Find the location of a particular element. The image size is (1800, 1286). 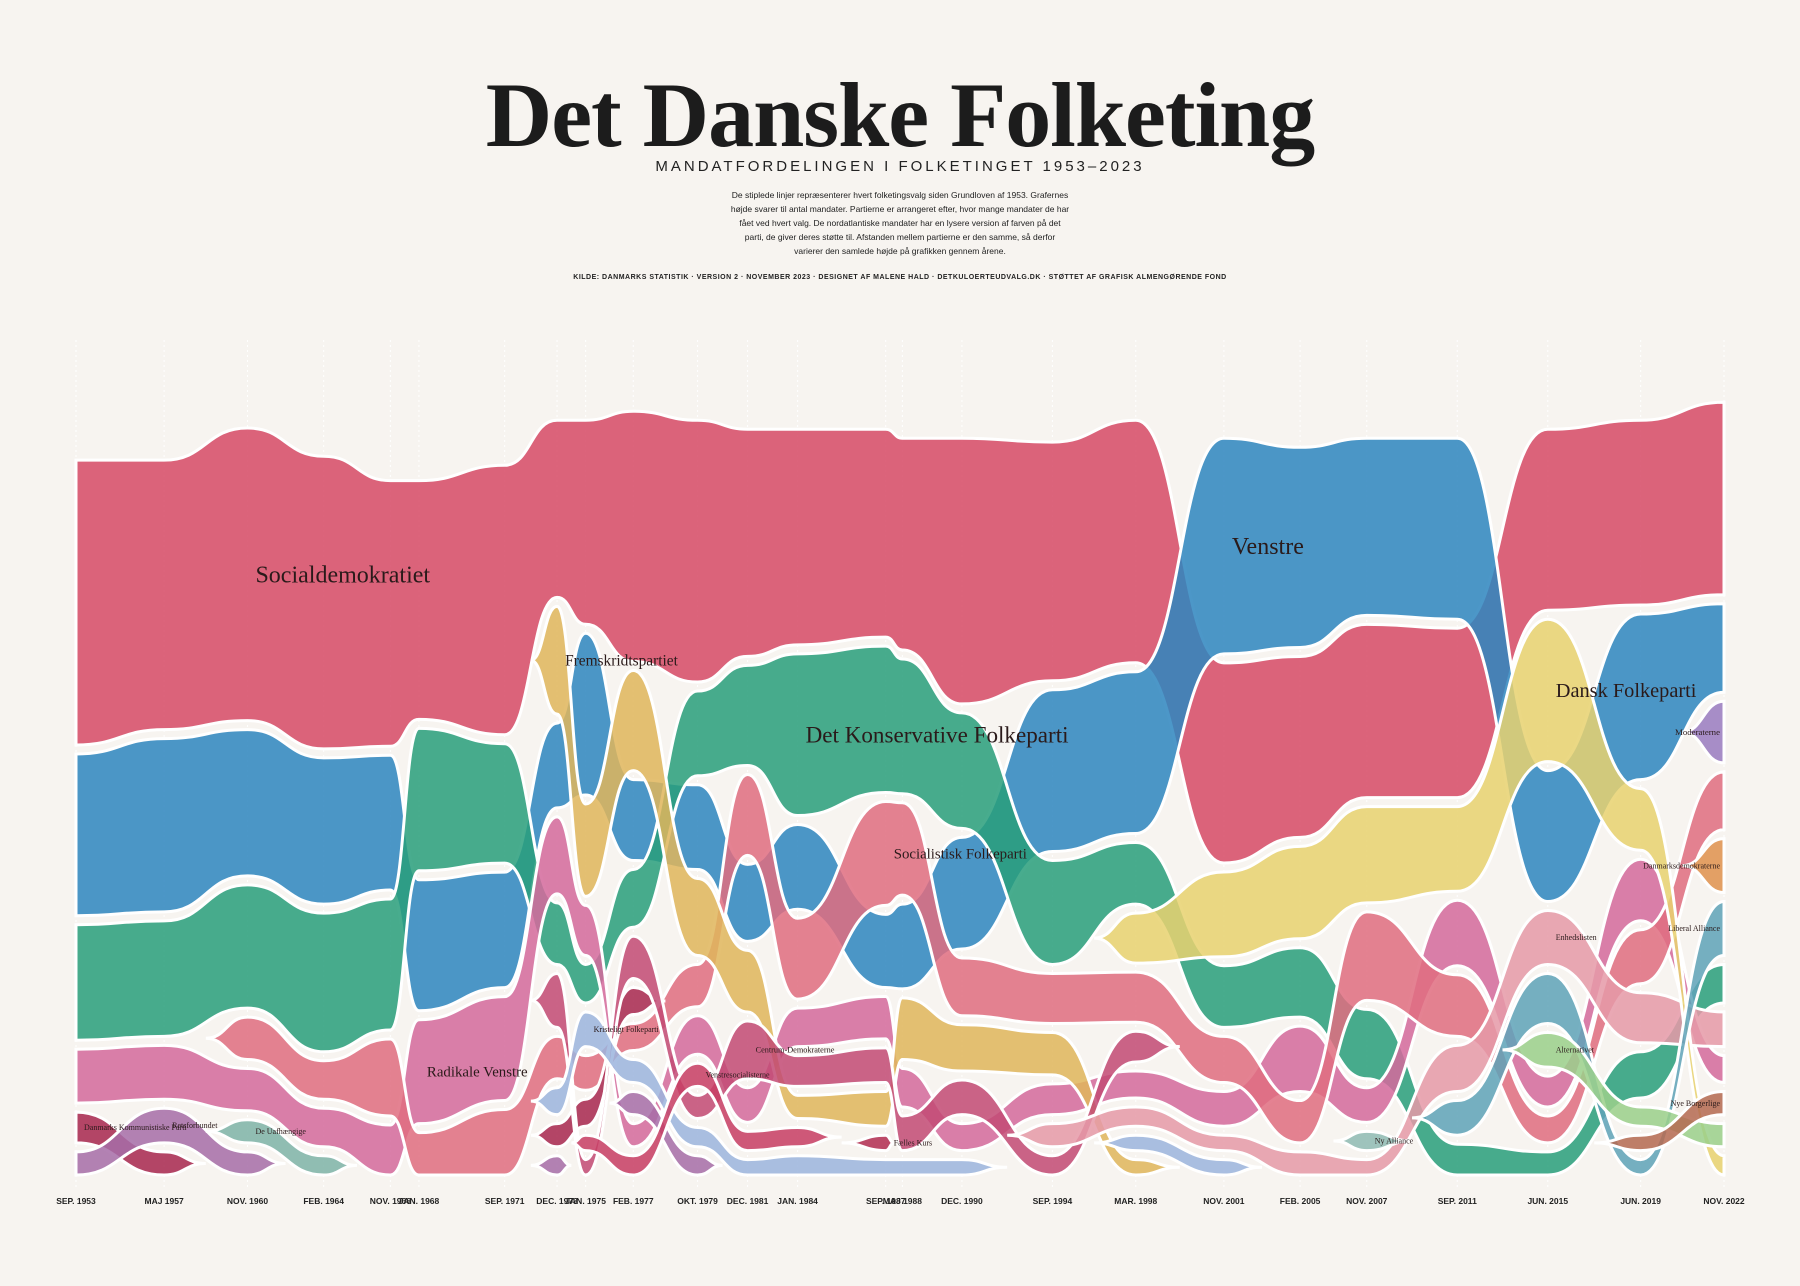

x-tick-label: SEP. 1987 is located at coordinates (886, 1201).